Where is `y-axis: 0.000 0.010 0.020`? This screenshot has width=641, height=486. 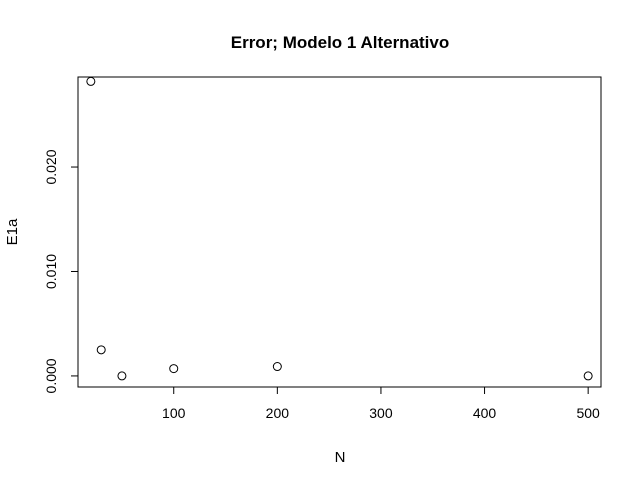
y-axis: 0.000 0.010 0.020 is located at coordinates (61, 271).